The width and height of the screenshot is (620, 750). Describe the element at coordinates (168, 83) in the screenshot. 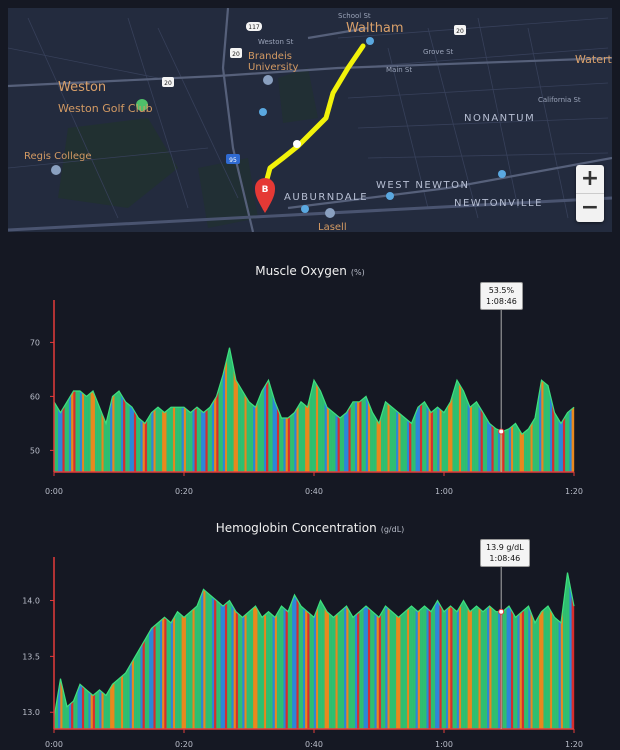

I see `route-shield: 20` at that location.